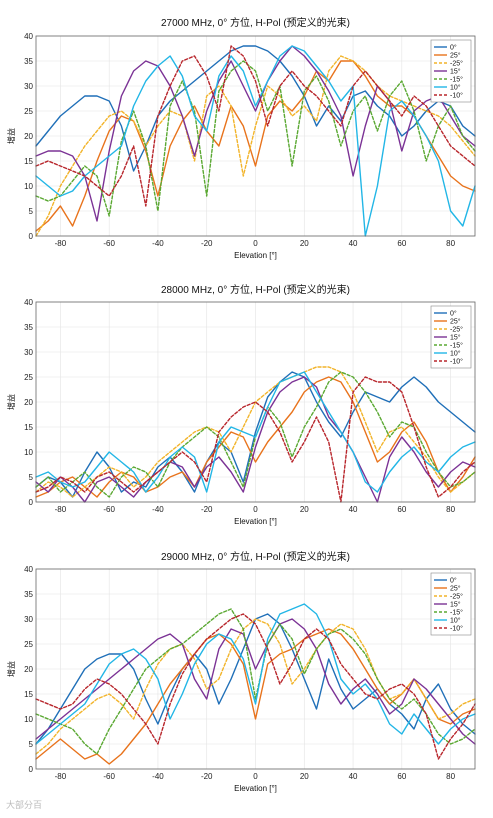  What do you see at coordinates (255, 289) in the screenshot?
I see `chart-title: 28000 MHz, 0° 方位, H-Pol (预定义的光束)` at bounding box center [255, 289].